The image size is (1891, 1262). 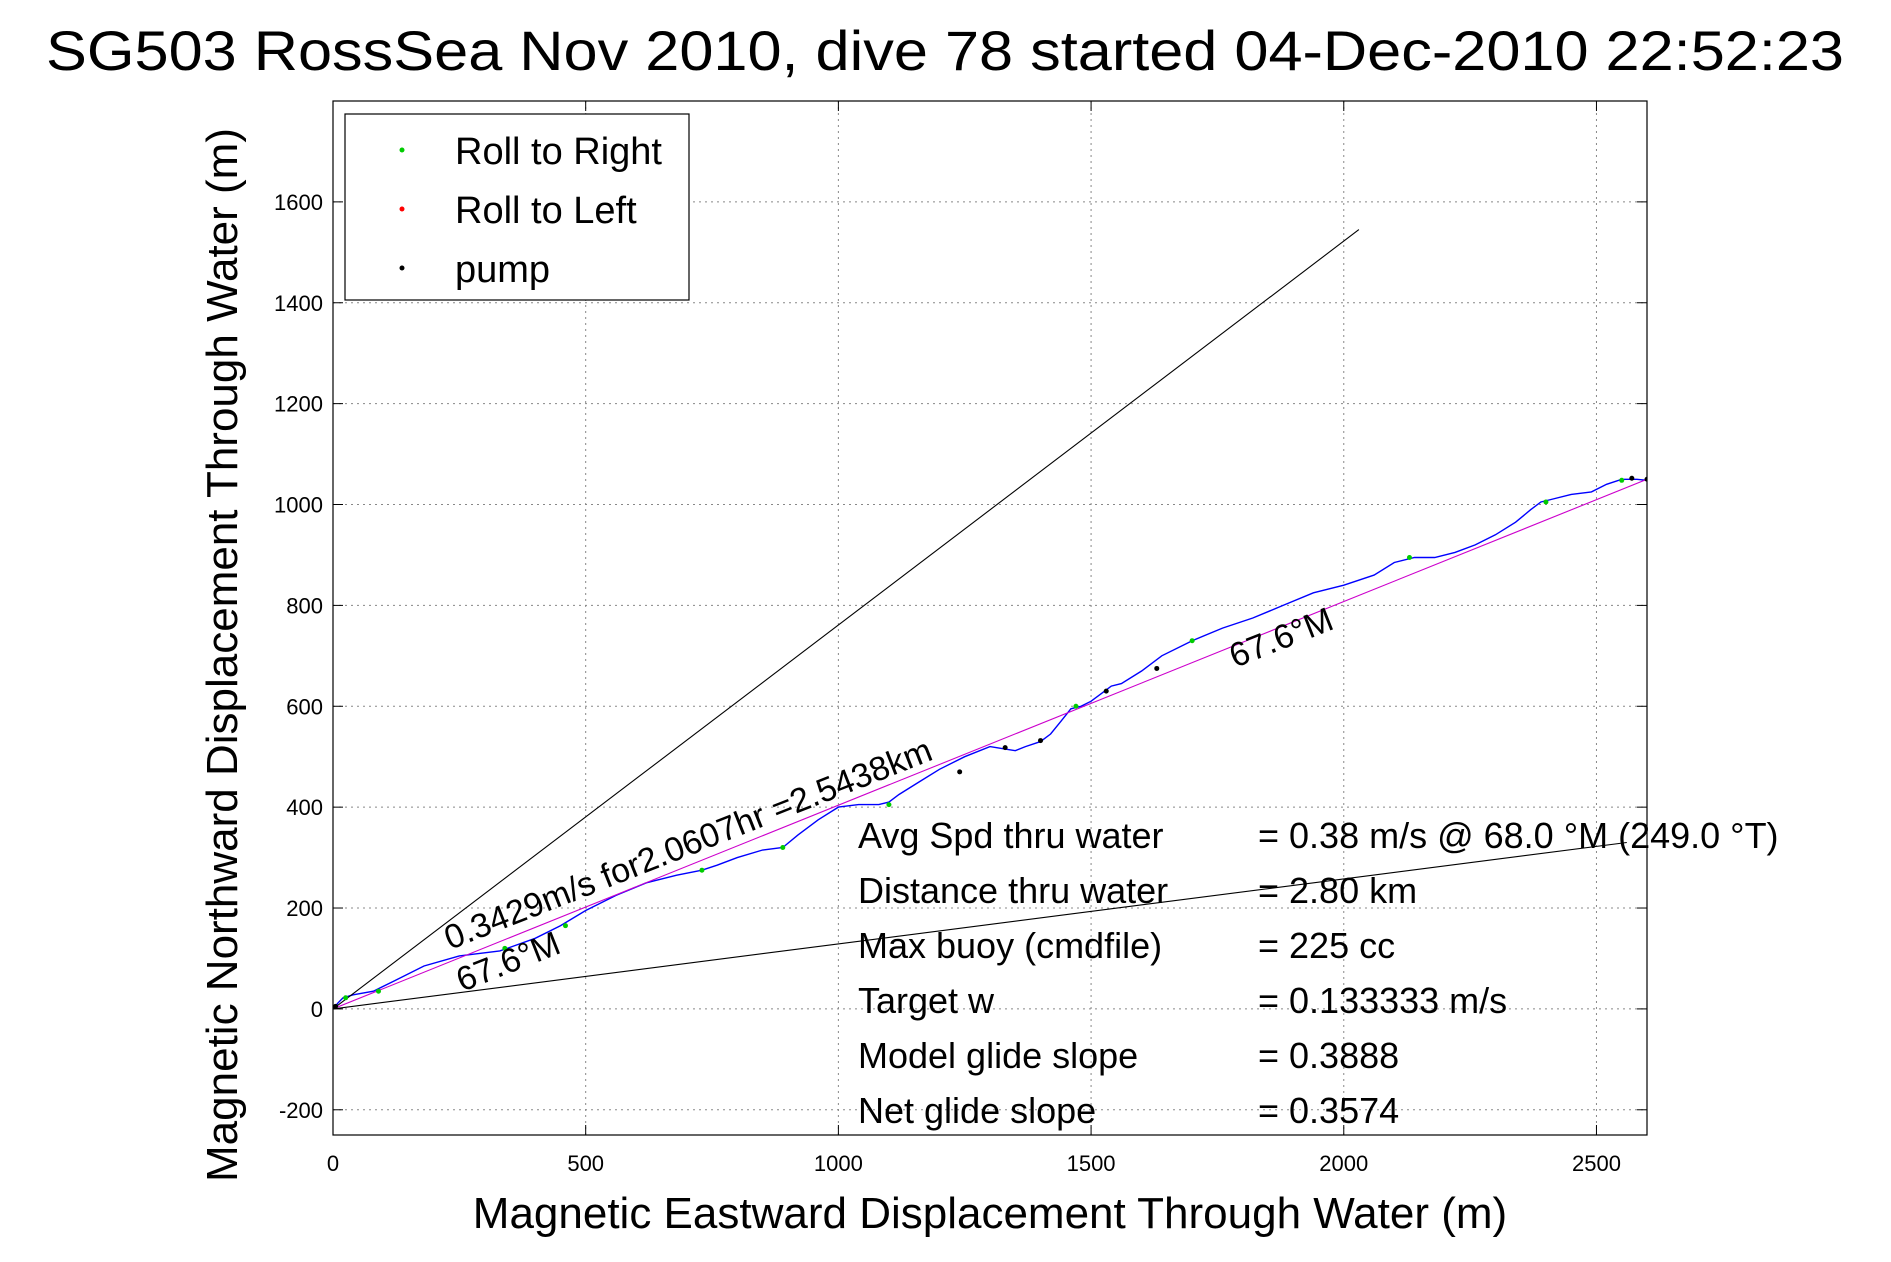 I want to click on legend: Roll to Right Roll to Left pump, so click(x=517, y=207).